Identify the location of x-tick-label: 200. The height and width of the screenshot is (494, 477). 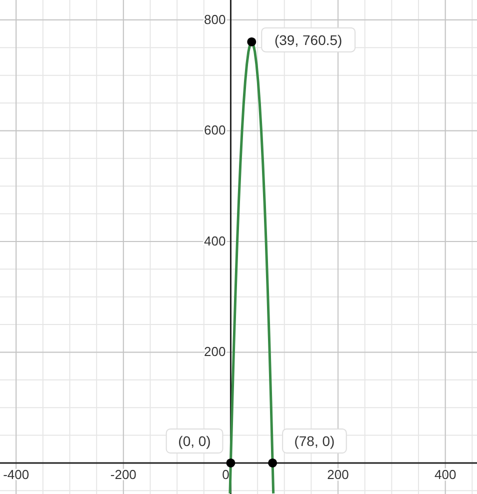
(338, 474).